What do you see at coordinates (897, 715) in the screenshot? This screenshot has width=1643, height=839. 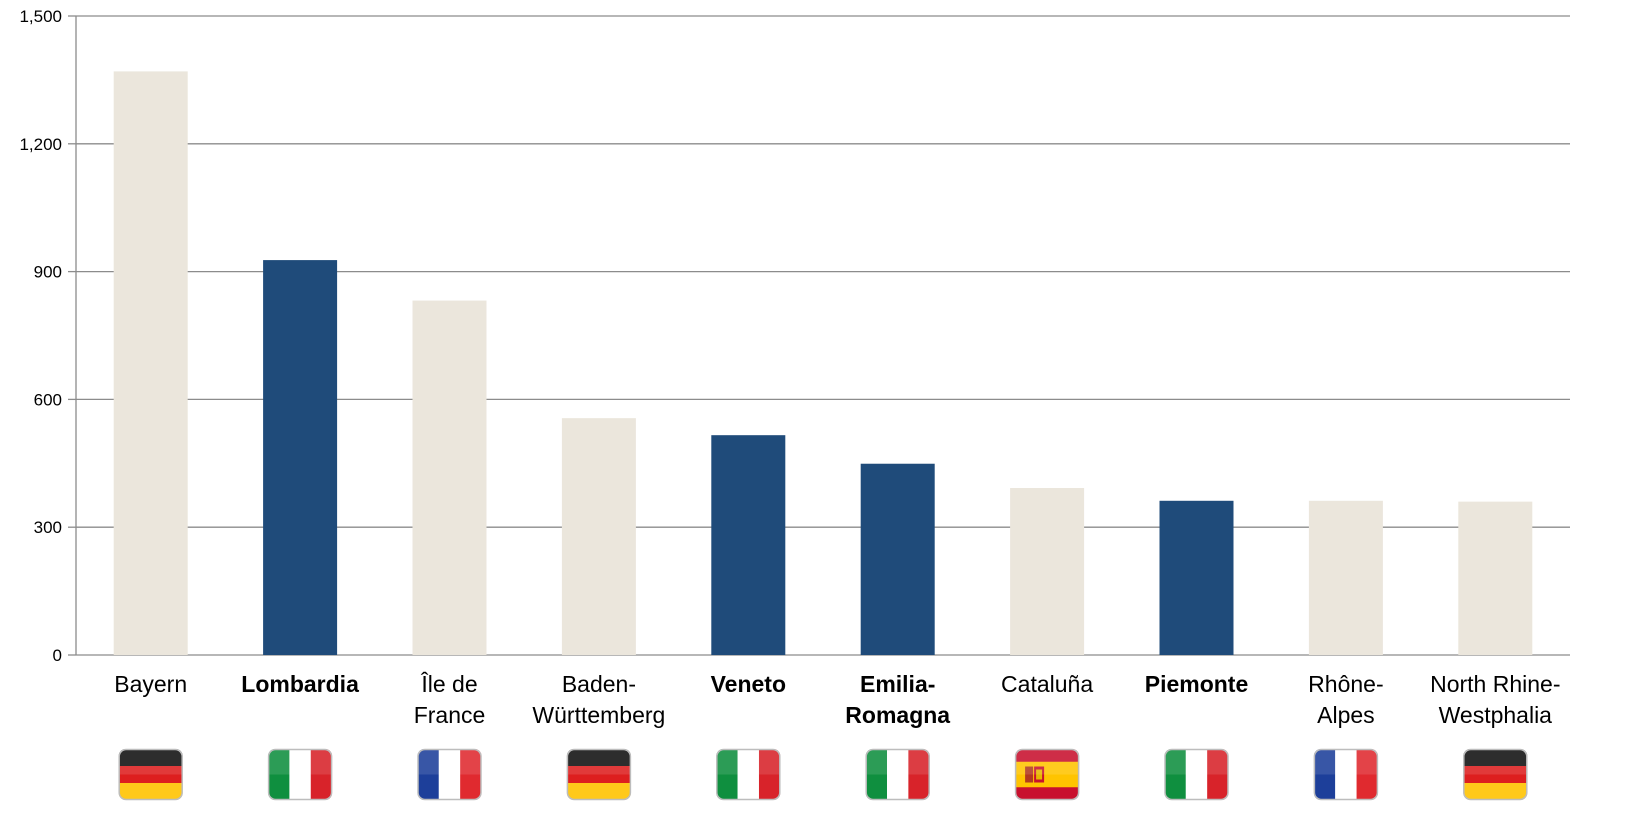 I see `x-category-label-line: Romagna` at bounding box center [897, 715].